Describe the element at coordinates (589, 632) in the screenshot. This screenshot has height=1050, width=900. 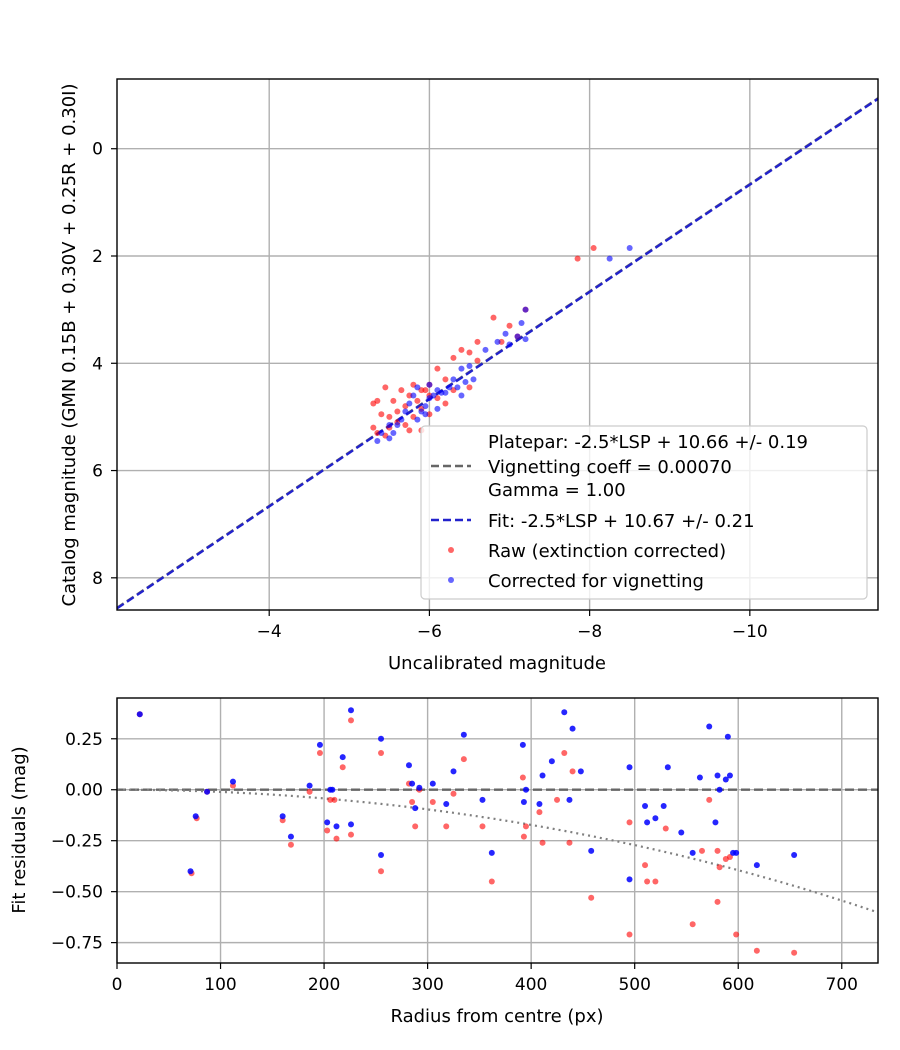
I see `x-tick-label: −8` at that location.